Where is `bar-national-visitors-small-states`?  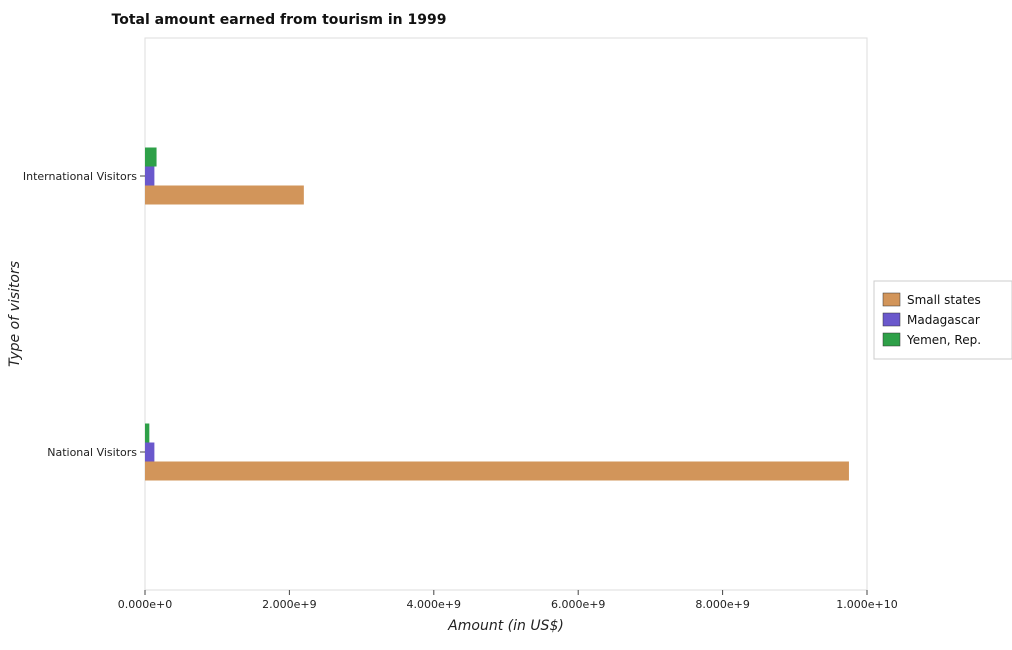
bar-national-visitors-small-states is located at coordinates (497, 471).